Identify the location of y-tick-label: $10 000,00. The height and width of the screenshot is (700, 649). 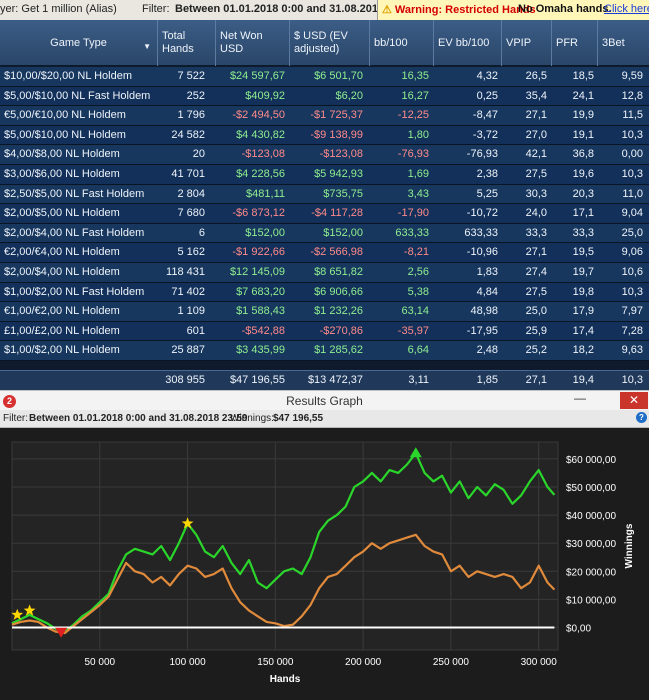
(591, 600).